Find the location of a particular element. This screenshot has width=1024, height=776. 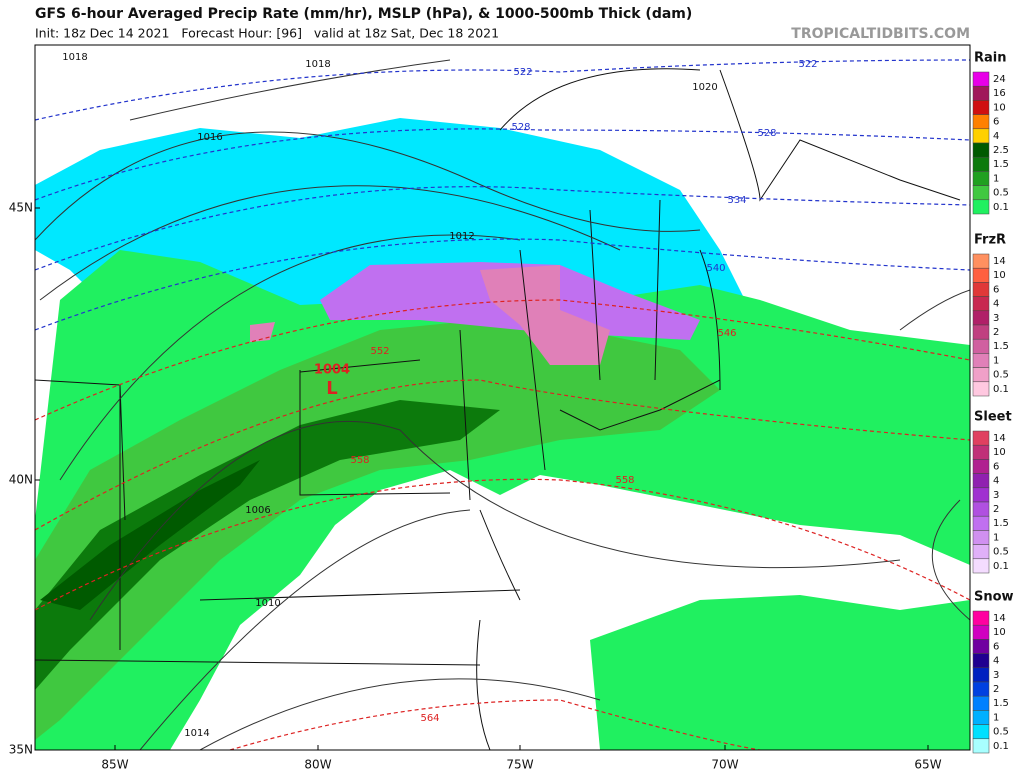

thickness-label: 522 is located at coordinates (807, 64).